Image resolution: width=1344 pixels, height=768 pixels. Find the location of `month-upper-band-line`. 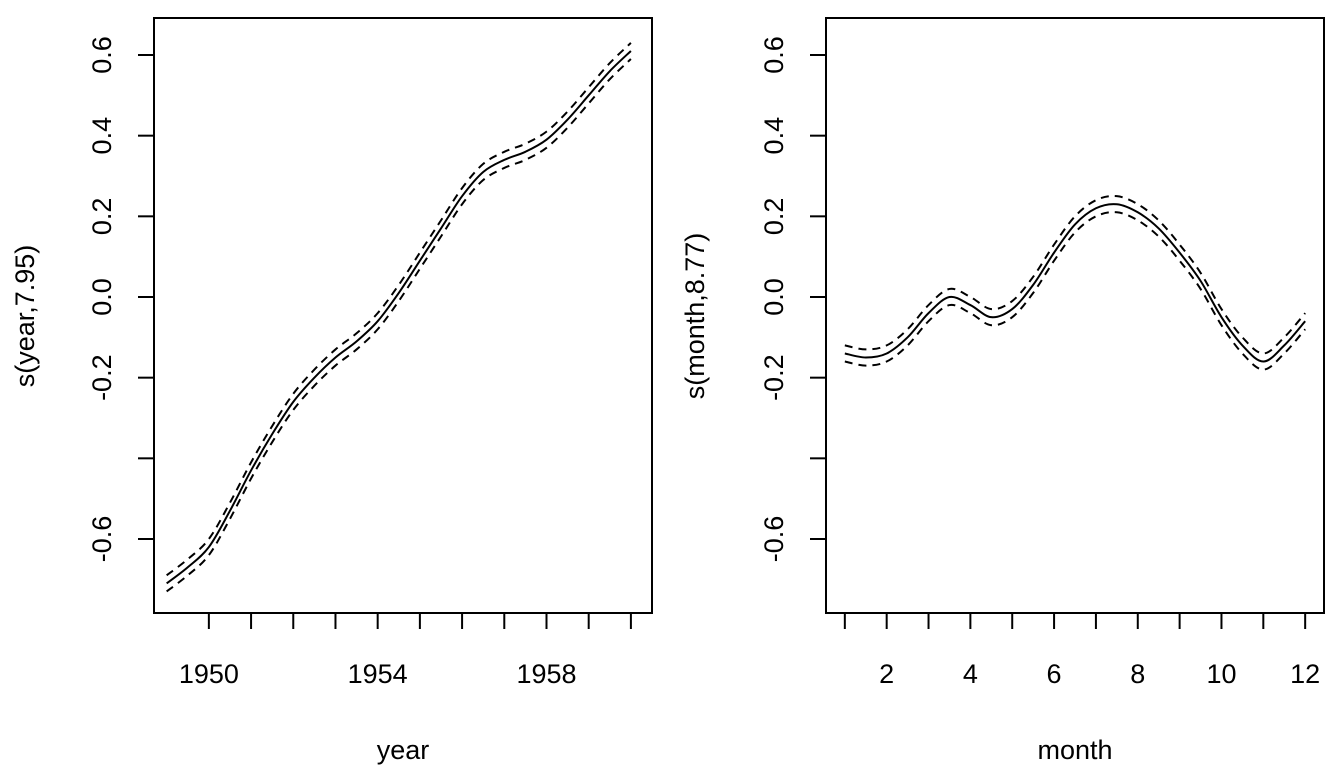

month-upper-band-line is located at coordinates (1075, 275).